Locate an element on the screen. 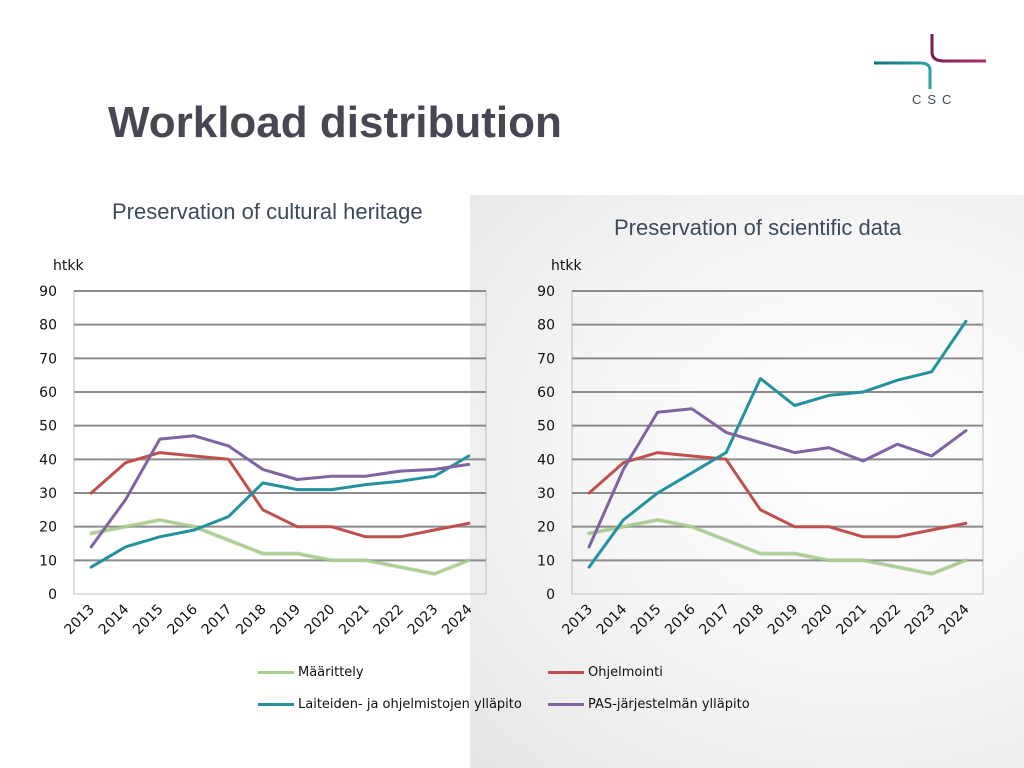 The image size is (1024, 768). y-axis-label-scientific: htkk is located at coordinates (566, 266).